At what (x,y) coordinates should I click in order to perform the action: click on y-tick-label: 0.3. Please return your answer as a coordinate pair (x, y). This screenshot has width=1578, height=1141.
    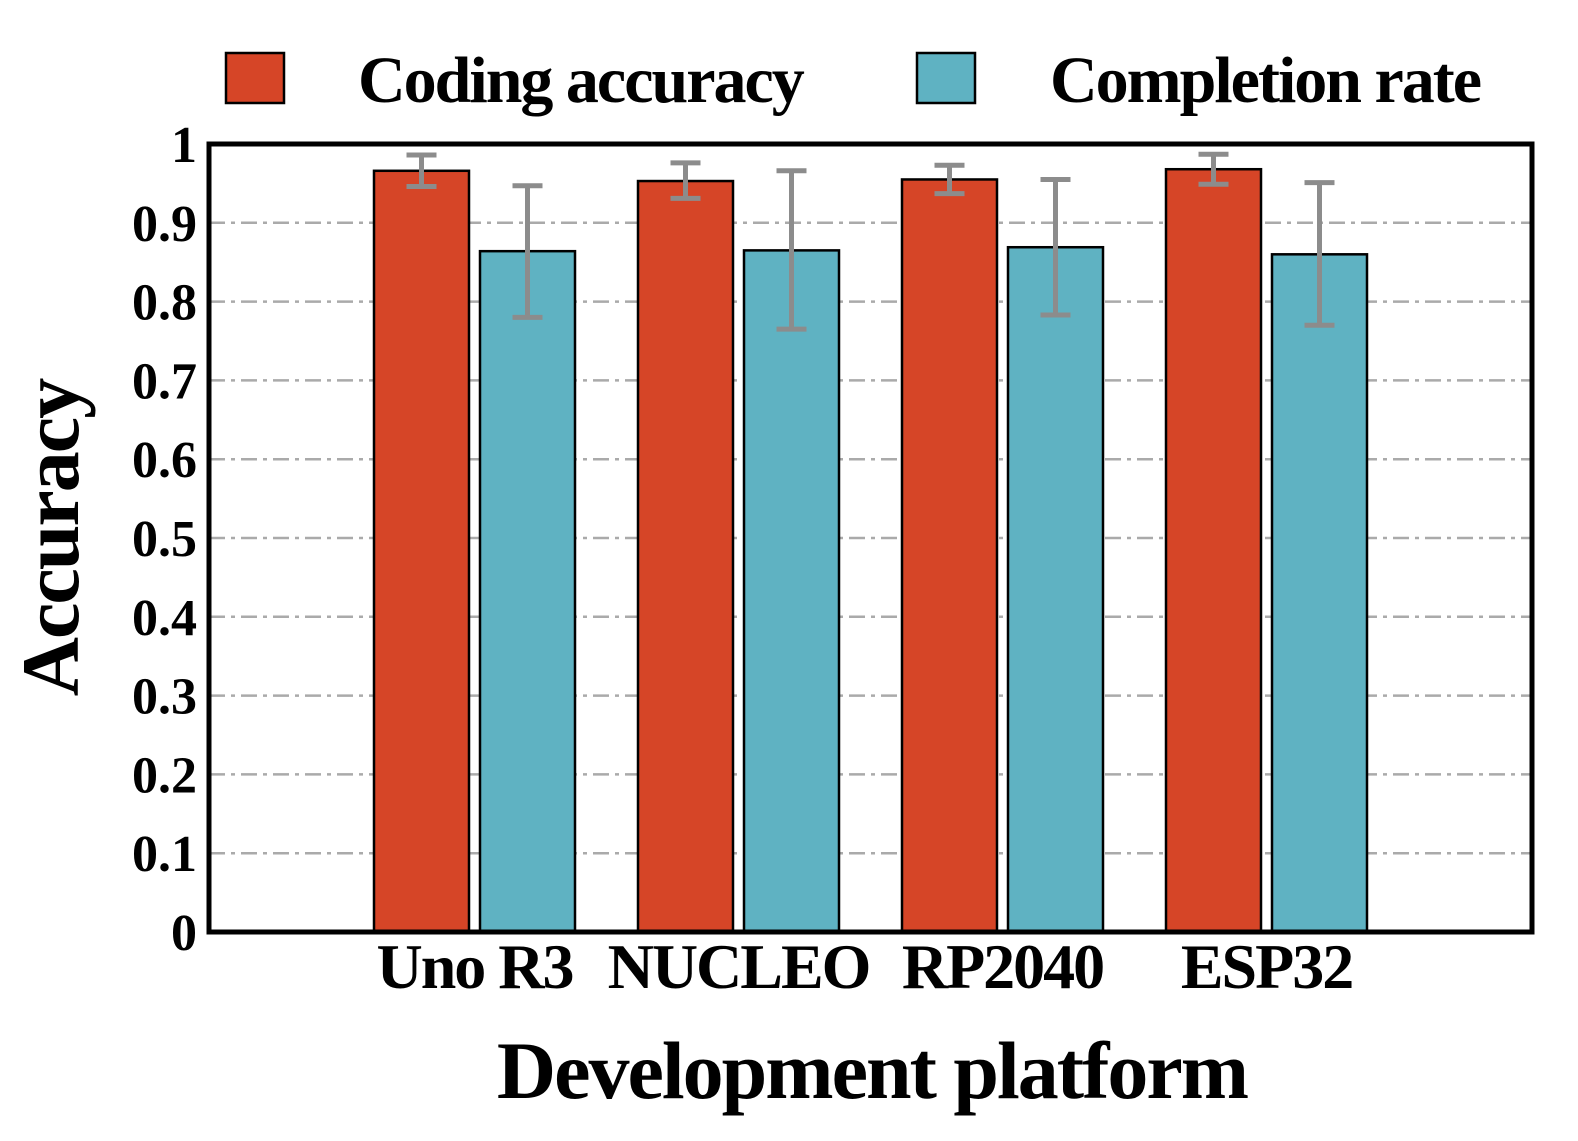
    Looking at the image, I should click on (164, 697).